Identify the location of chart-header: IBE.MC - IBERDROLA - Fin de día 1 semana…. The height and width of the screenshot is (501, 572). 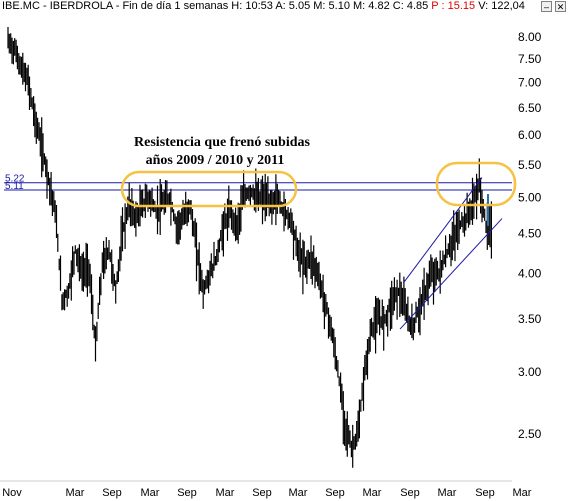
(286, 7).